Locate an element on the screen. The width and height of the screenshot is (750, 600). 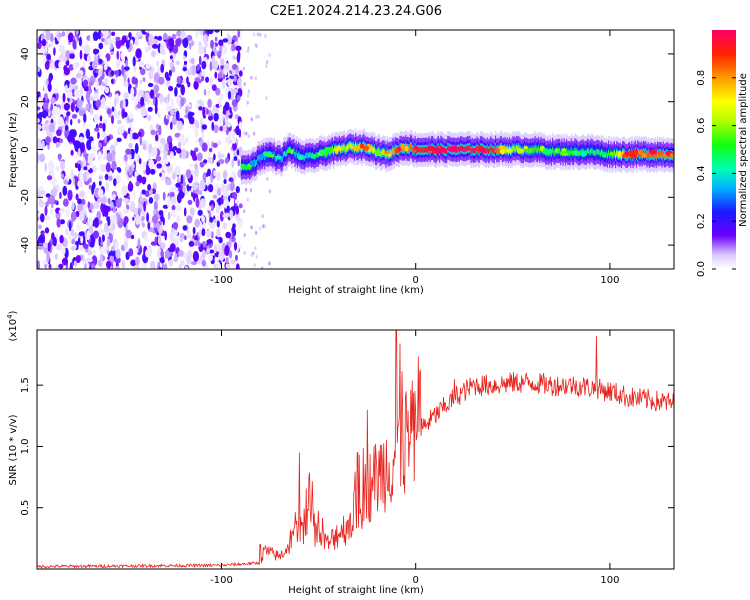
colorbar-gradient is located at coordinates (724, 149).